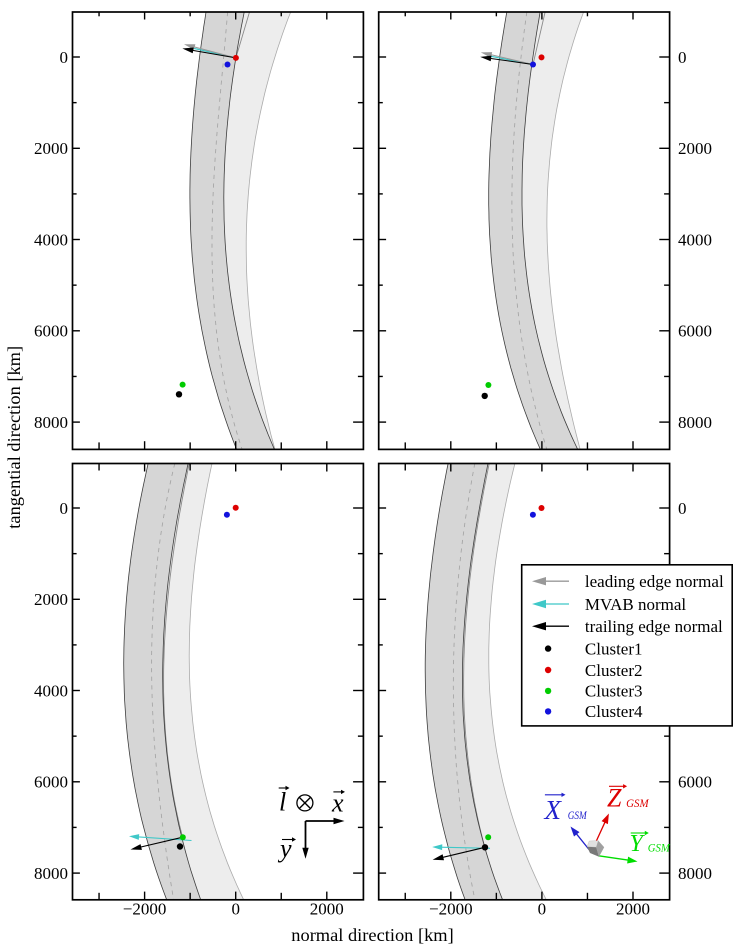 The height and width of the screenshot is (949, 743). I want to click on svg-text: y, so click(284, 848).